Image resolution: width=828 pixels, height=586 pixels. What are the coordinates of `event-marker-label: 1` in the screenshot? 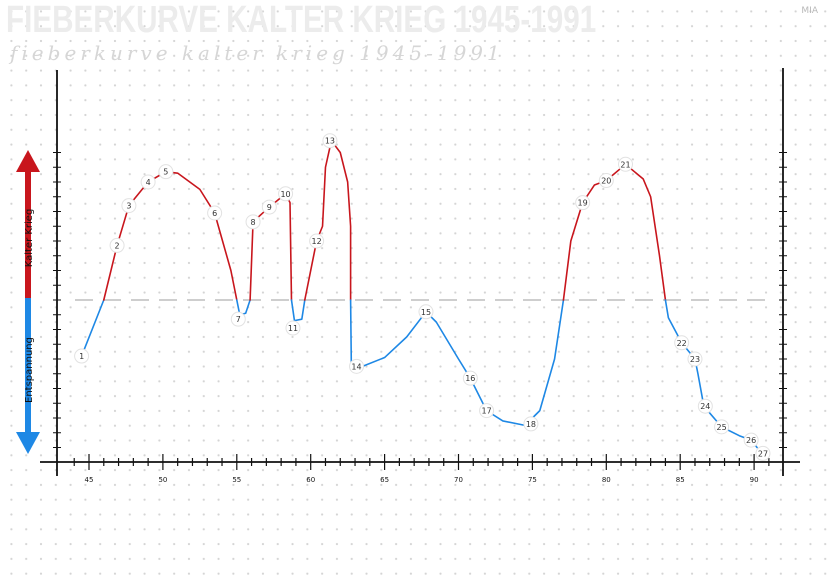 It's located at (81, 356).